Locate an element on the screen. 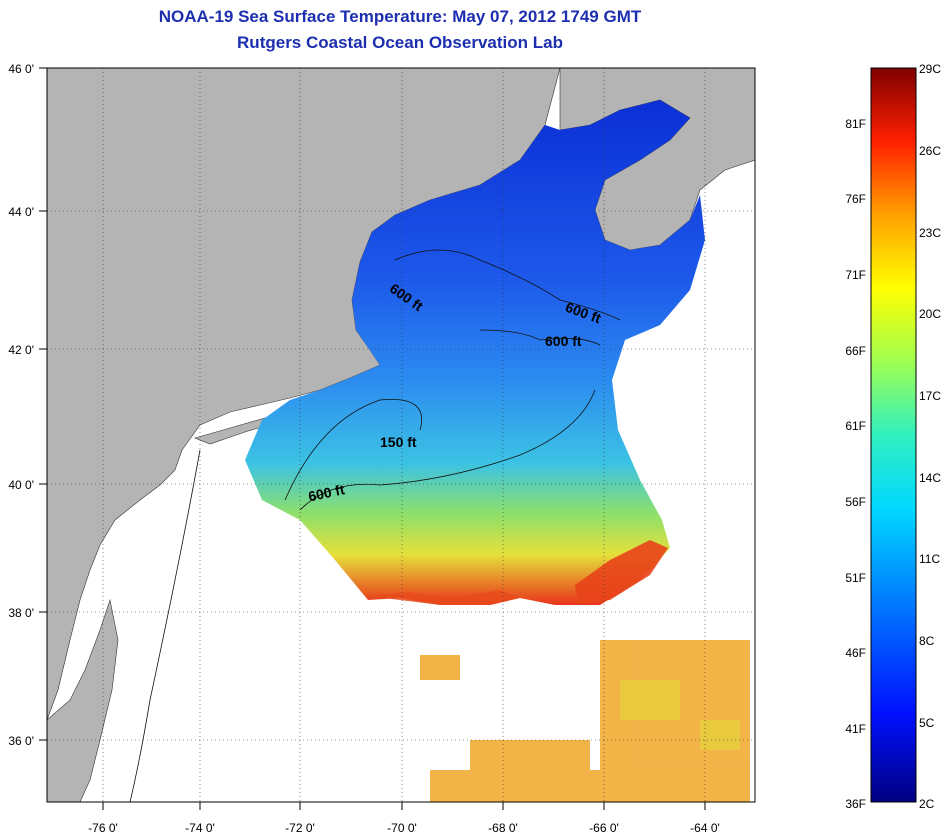 The image size is (944, 840). colorbar-f-label: 71F is located at coordinates (855, 275).